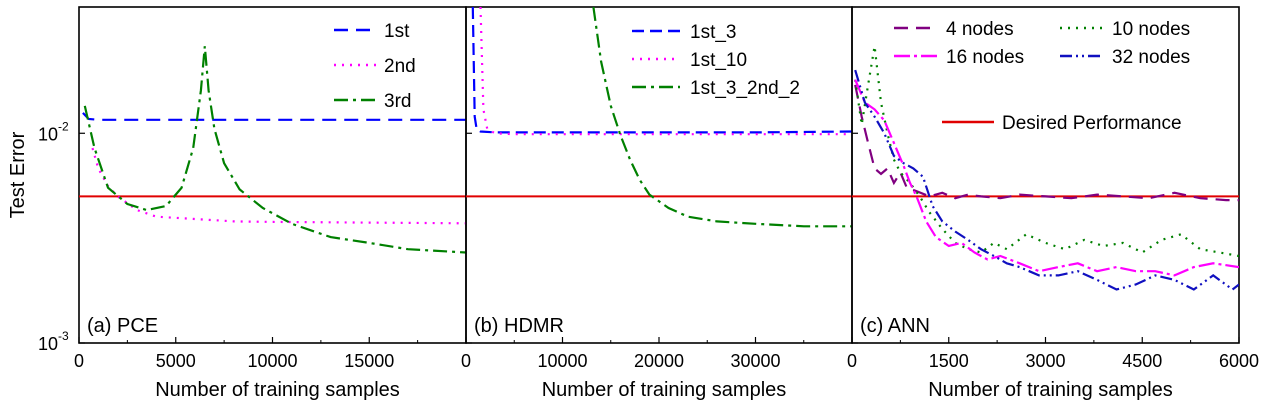 This screenshot has width=1269, height=410. I want to click on legend-entry: 1st_3_2nd_2, so click(745, 88).